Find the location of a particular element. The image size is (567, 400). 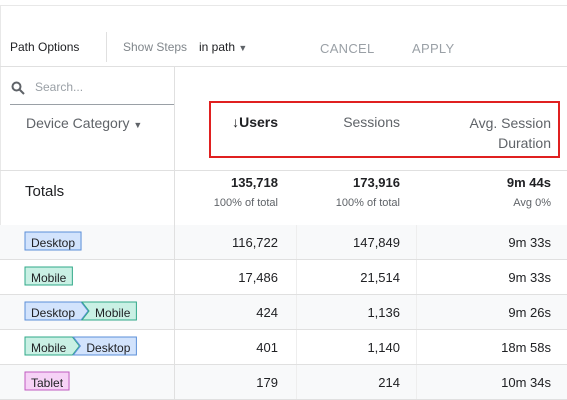

table-row: Desktop 116,722 147,849 9m 33s is located at coordinates (283, 242).